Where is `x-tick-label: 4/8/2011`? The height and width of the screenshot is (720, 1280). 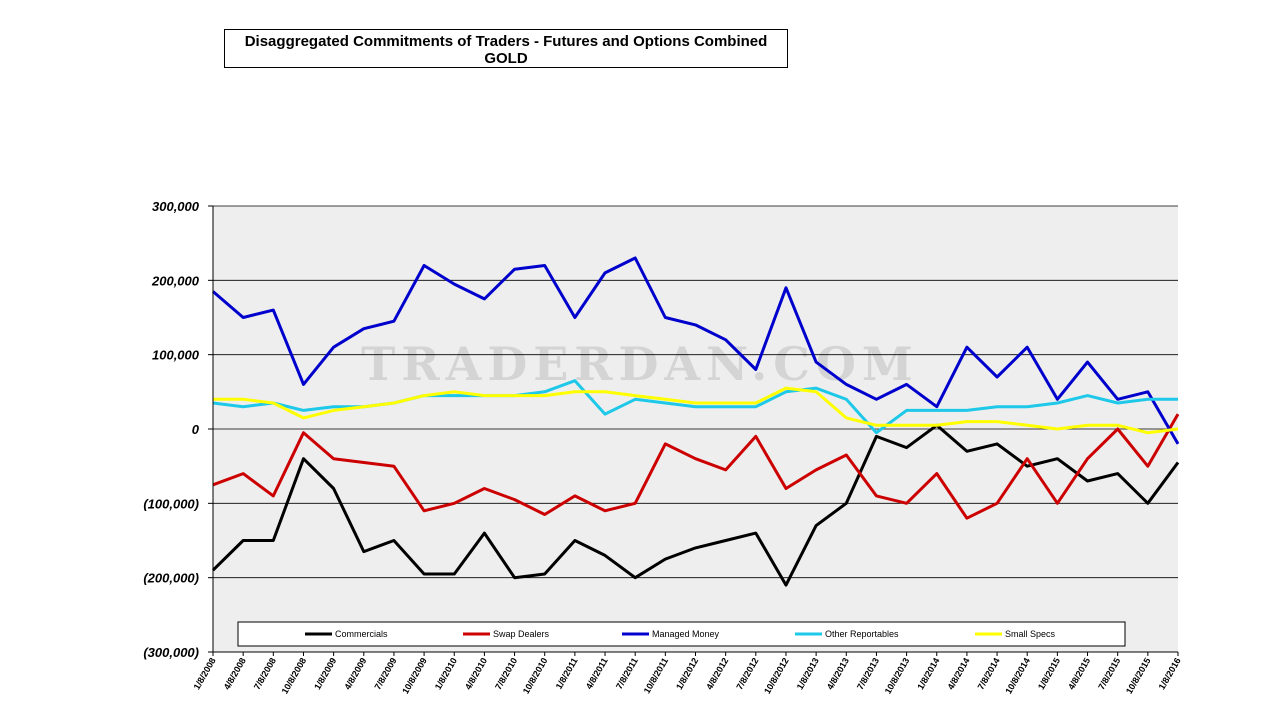
x-tick-label: 4/8/2011 is located at coordinates (597, 673).